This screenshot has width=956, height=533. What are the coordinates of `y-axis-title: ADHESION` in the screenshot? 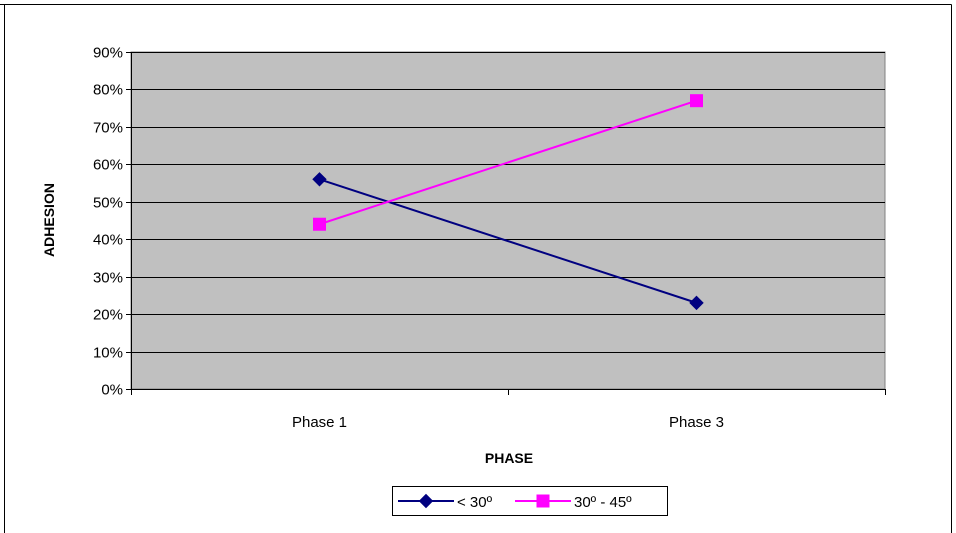 It's located at (49, 220).